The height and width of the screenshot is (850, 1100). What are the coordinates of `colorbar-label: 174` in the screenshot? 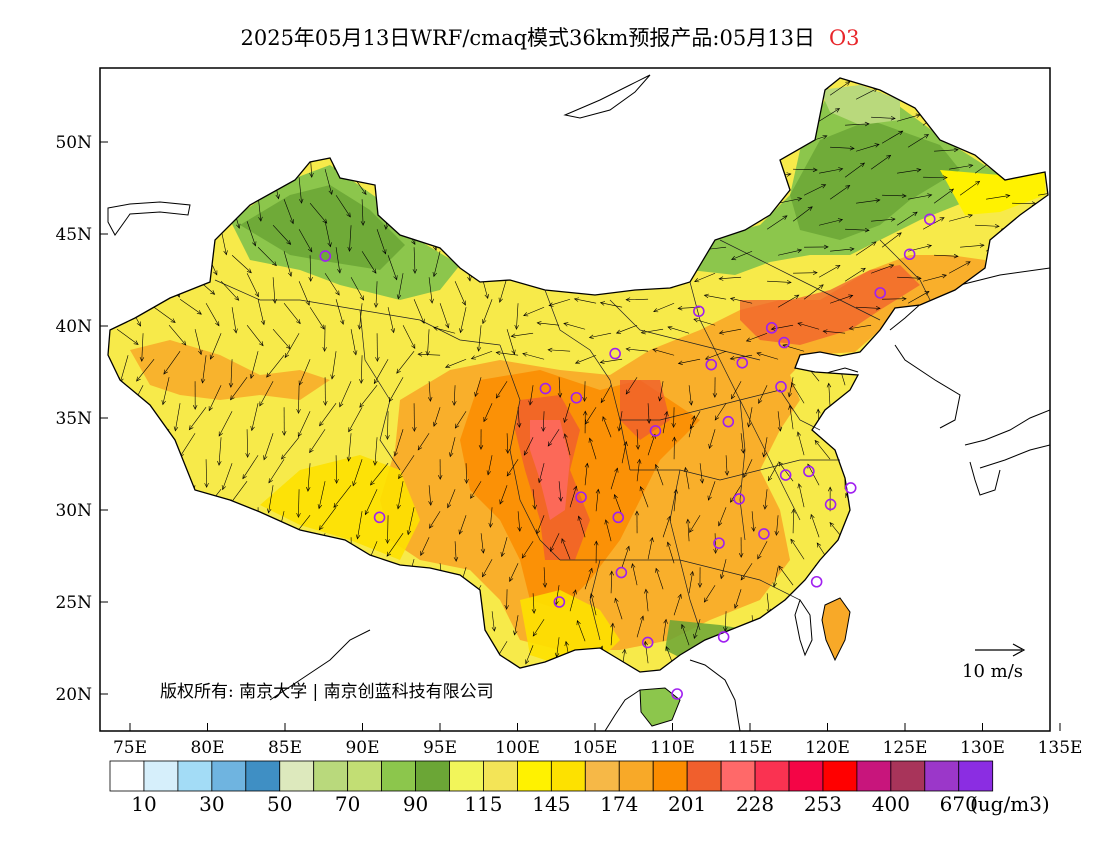 It's located at (619, 804).